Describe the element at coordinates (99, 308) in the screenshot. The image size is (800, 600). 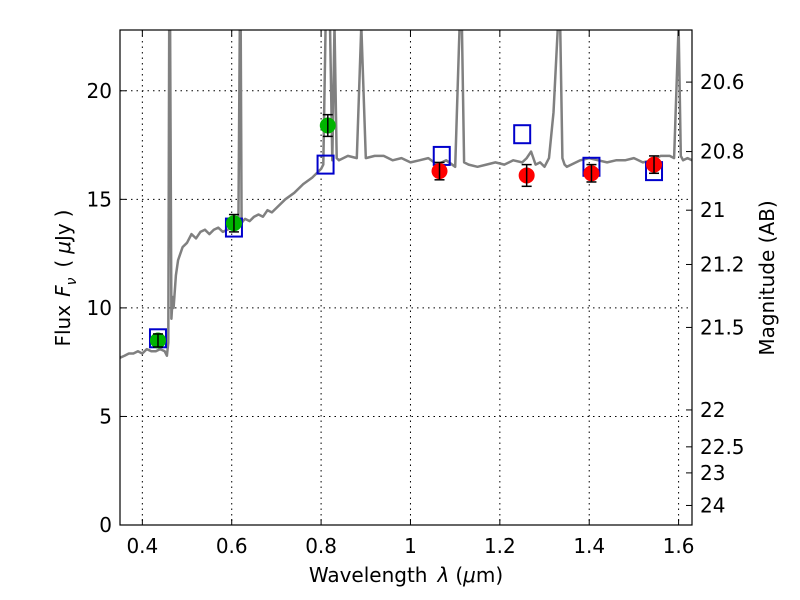
I see `y-tick-label: 10` at that location.